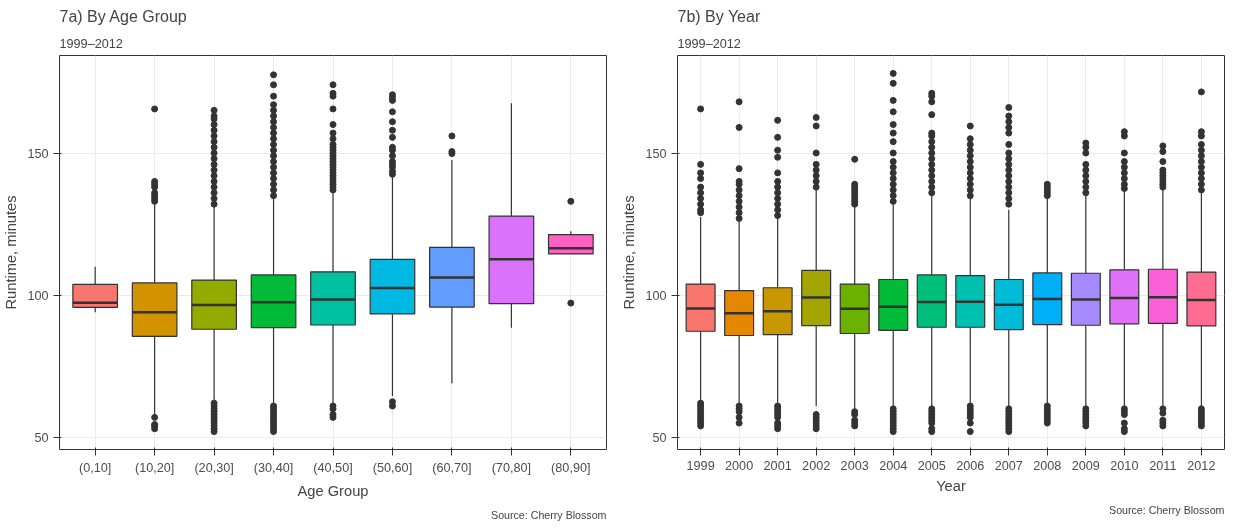 The height and width of the screenshot is (529, 1241). I want to click on x-tick-label: 2010, so click(1124, 465).